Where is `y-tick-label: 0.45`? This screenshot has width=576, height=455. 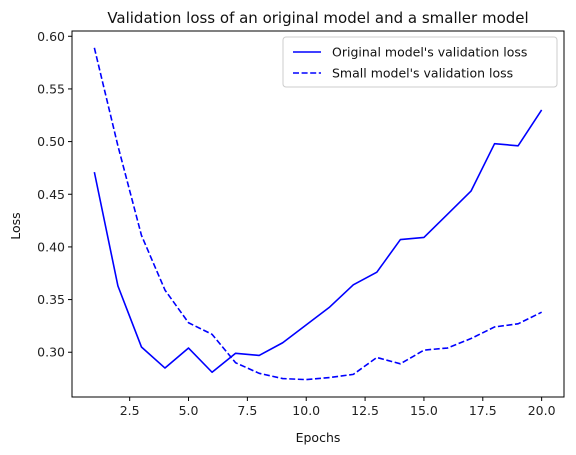
y-tick-label: 0.45 is located at coordinates (51, 194).